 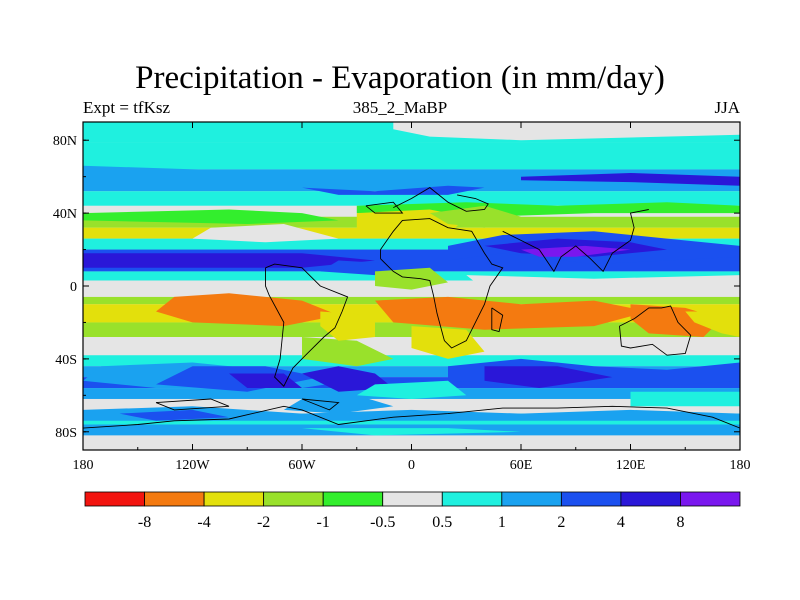 What do you see at coordinates (263, 522) in the screenshot?
I see `colorbar-label: -2` at bounding box center [263, 522].